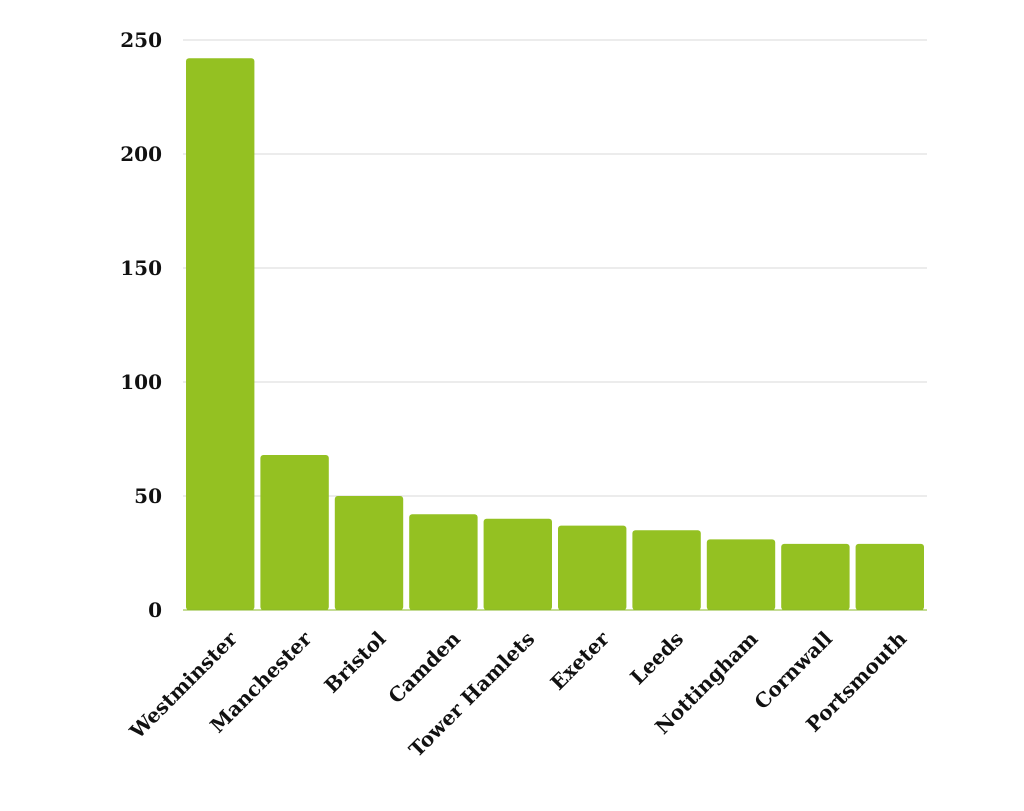  Describe the element at coordinates (141, 154) in the screenshot. I see `y-tick-label: 200` at that location.